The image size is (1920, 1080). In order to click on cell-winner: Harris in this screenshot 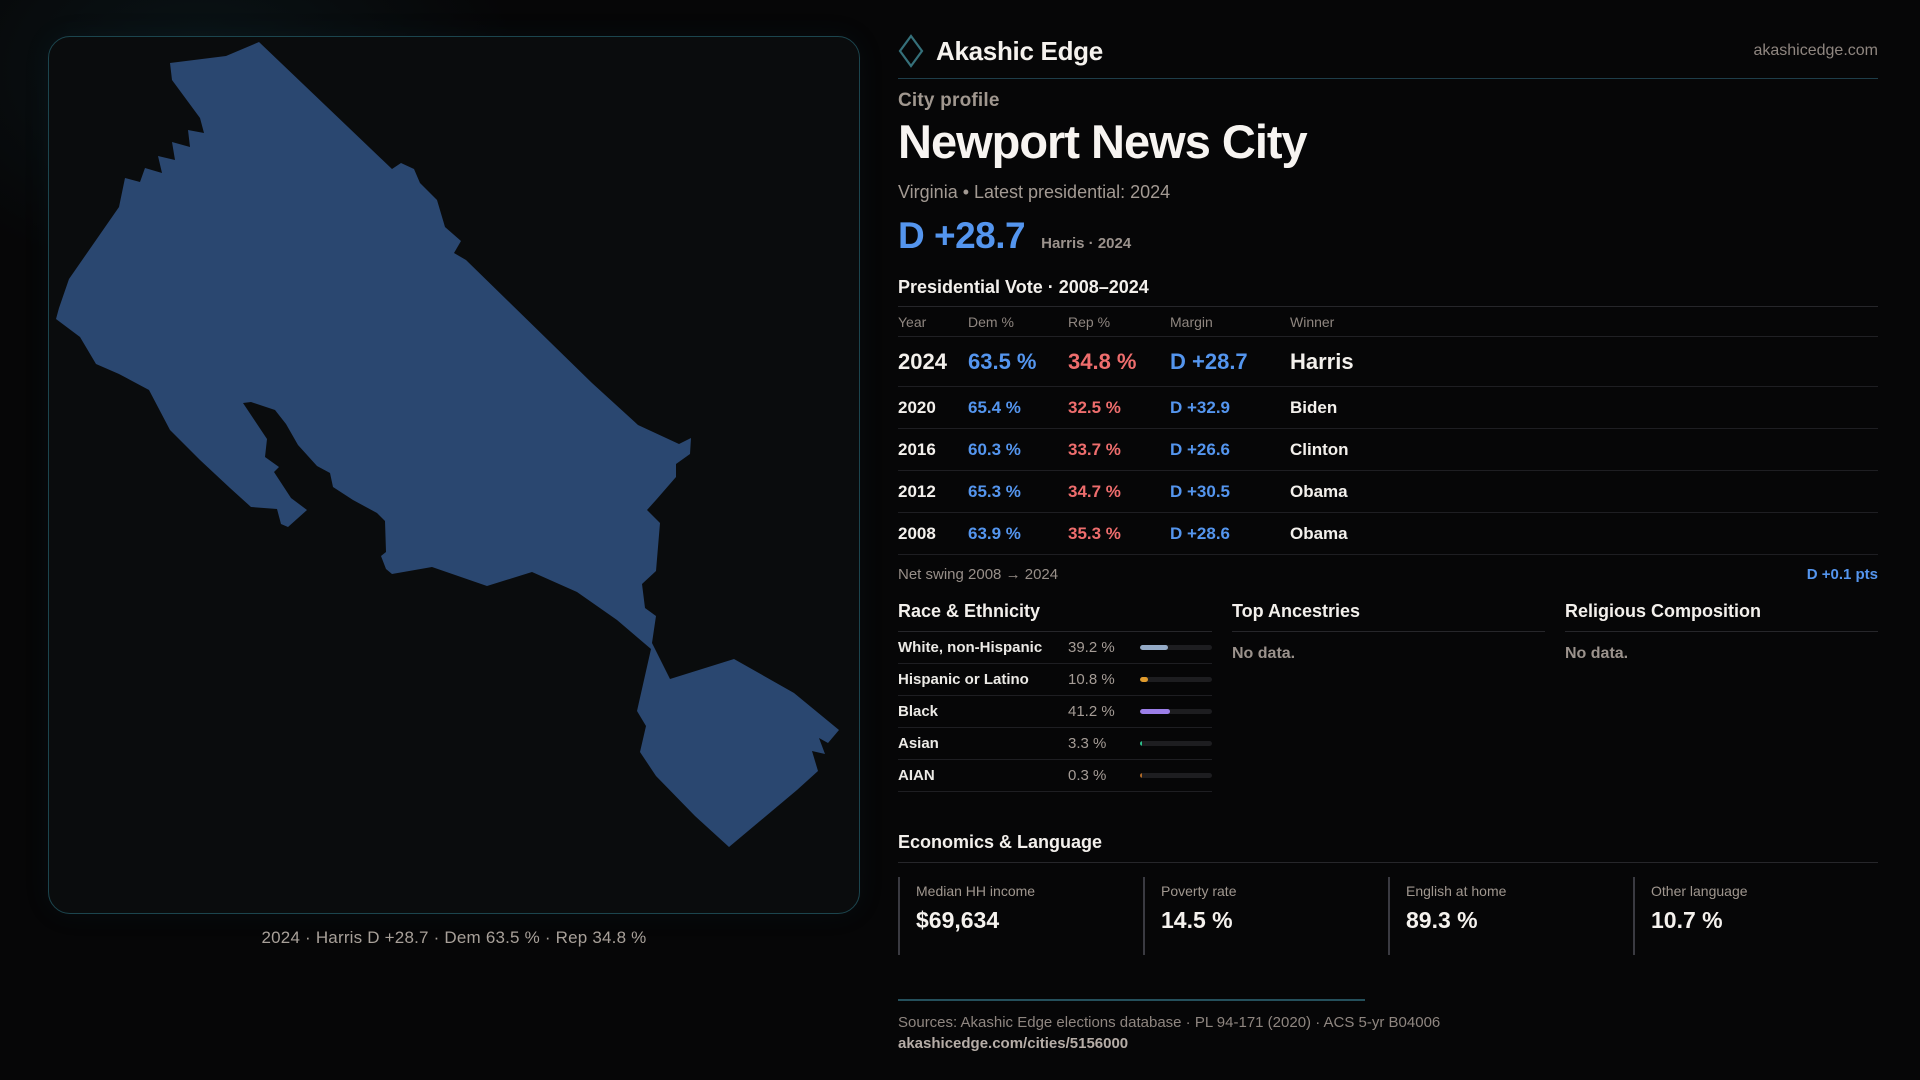, I will do `click(1322, 361)`.